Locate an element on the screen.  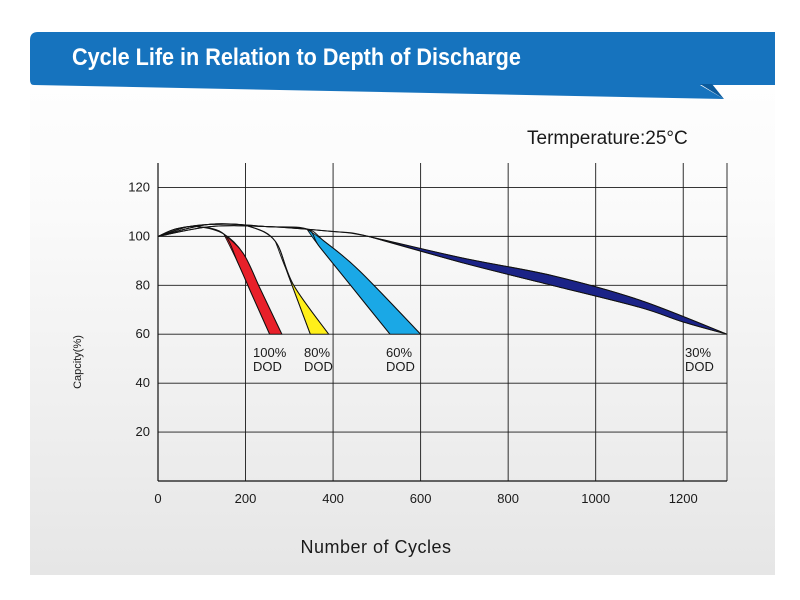
x-axis-label: Number of Cycles is located at coordinates (376, 547).